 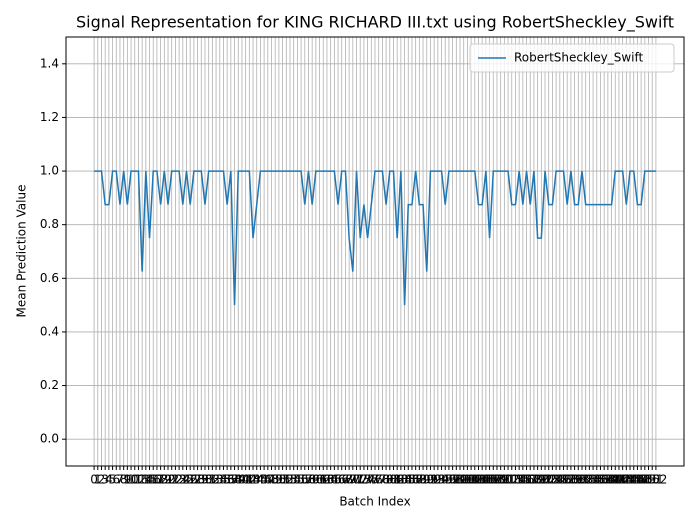 What do you see at coordinates (389, 480) in the screenshot?
I see `x-tick-label: 80` at bounding box center [389, 480].